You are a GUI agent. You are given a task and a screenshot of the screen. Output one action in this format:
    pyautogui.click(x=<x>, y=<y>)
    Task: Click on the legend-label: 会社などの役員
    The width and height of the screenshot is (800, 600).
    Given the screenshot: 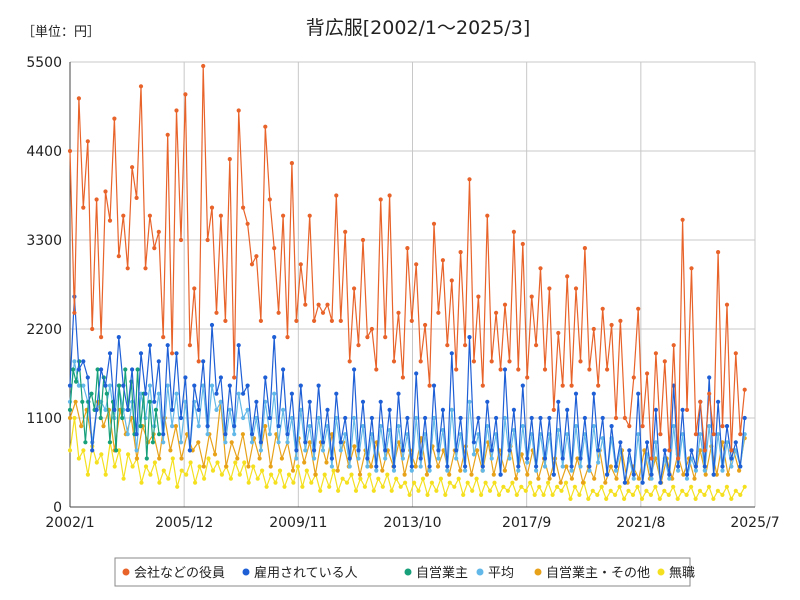 What is the action you would take?
    pyautogui.click(x=179, y=573)
    